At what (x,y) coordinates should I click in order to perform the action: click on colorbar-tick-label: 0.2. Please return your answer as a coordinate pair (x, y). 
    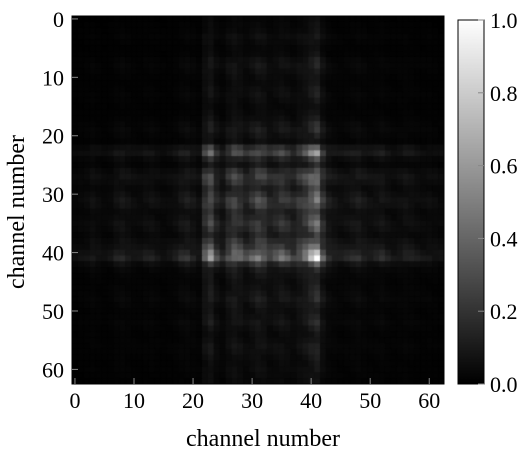
    Looking at the image, I should click on (504, 311).